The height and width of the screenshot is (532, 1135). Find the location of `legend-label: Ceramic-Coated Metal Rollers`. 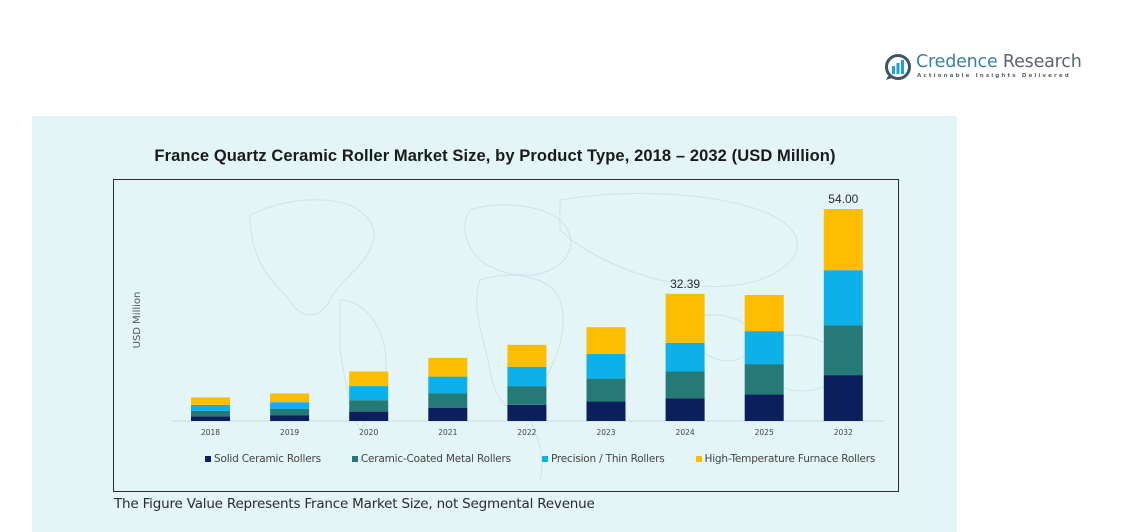

legend-label: Ceramic-Coated Metal Rollers is located at coordinates (435, 459).